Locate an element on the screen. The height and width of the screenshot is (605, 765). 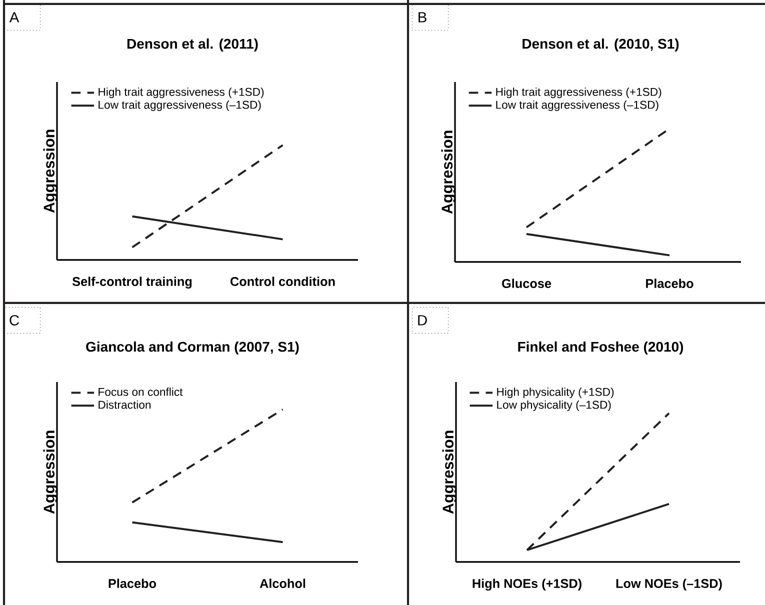
x-tick-label: Self-control training is located at coordinates (132, 282).